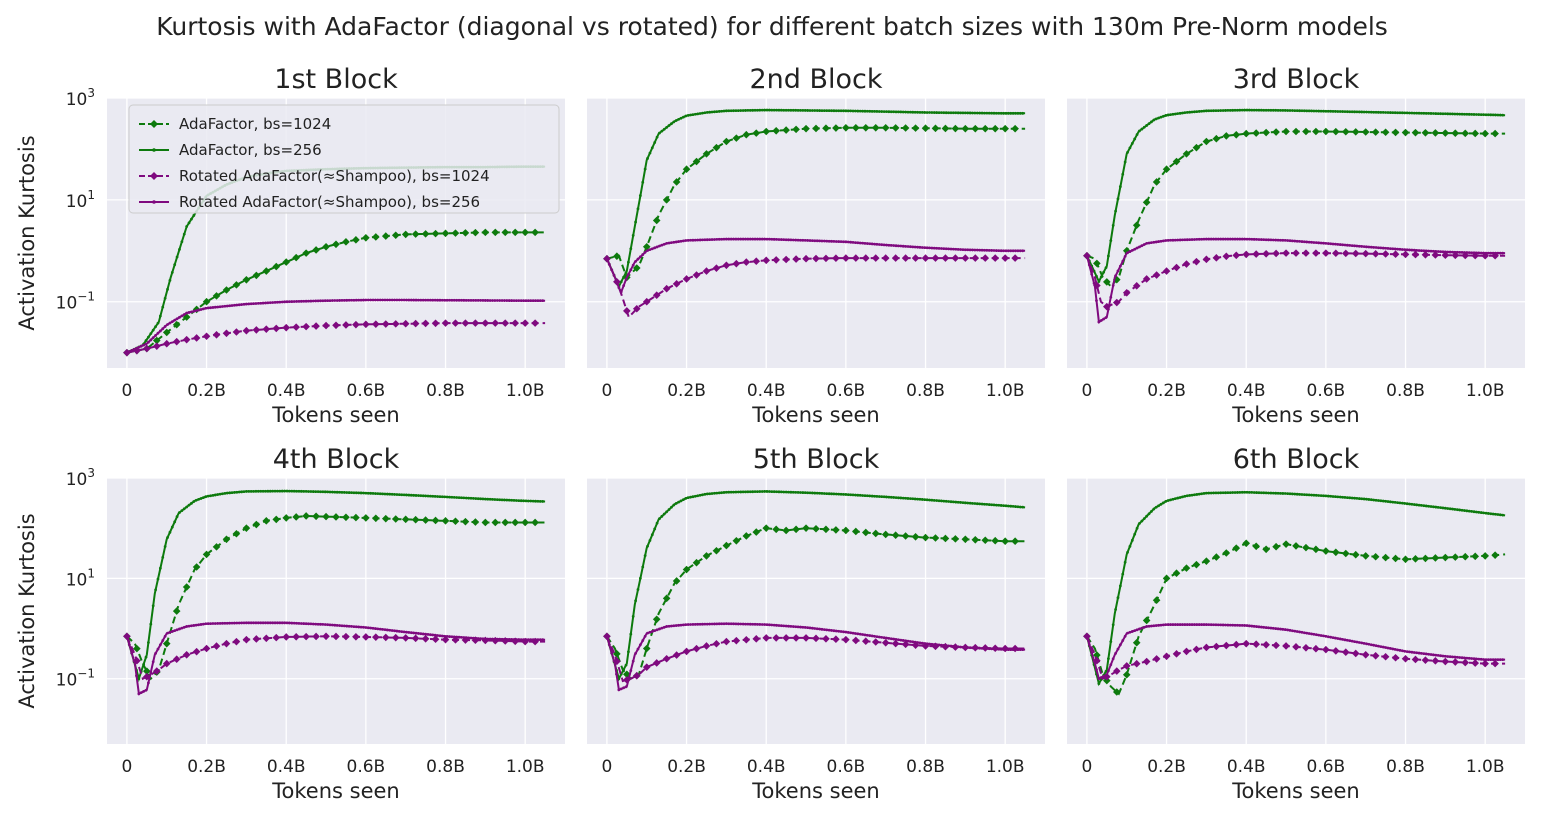 The width and height of the screenshot is (1544, 824). Describe the element at coordinates (814, 213) in the screenshot. I see `series-group` at that location.